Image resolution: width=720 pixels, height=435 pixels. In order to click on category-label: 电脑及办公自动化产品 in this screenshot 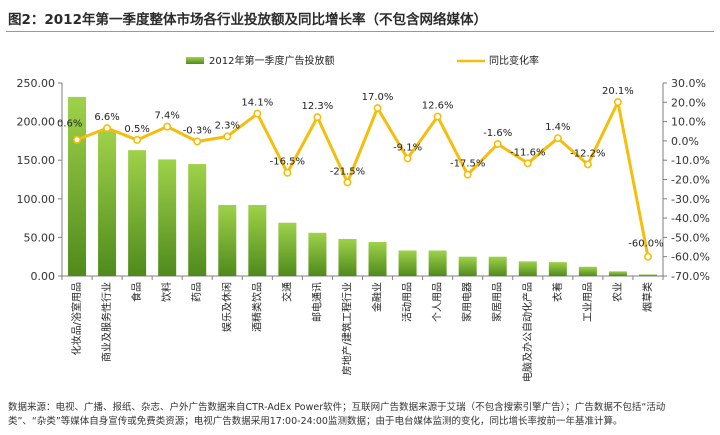, I will do `click(527, 332)`.